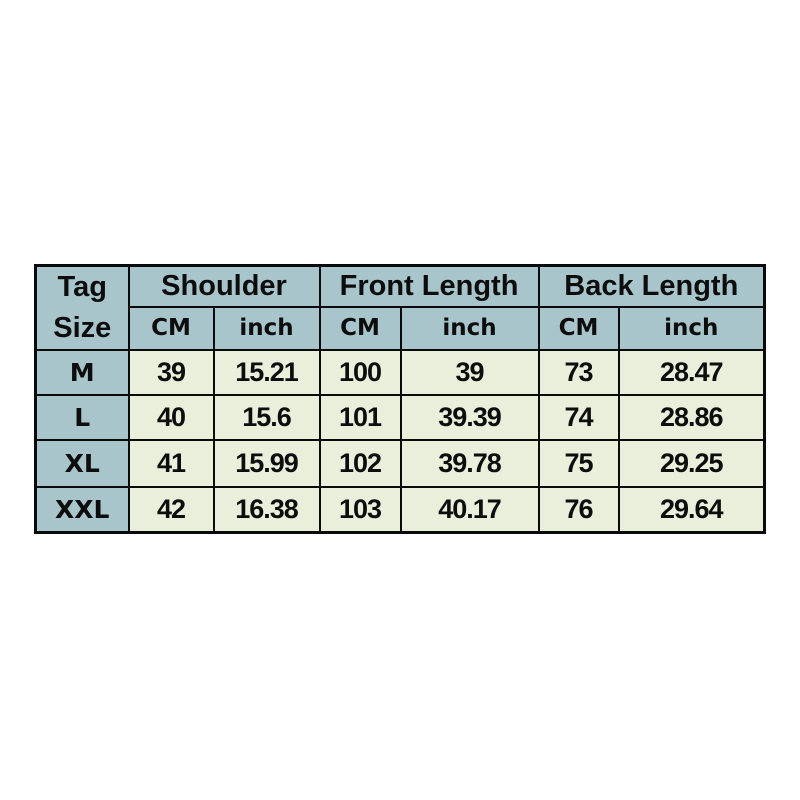  I want to click on value-cell: 75, so click(578, 463).